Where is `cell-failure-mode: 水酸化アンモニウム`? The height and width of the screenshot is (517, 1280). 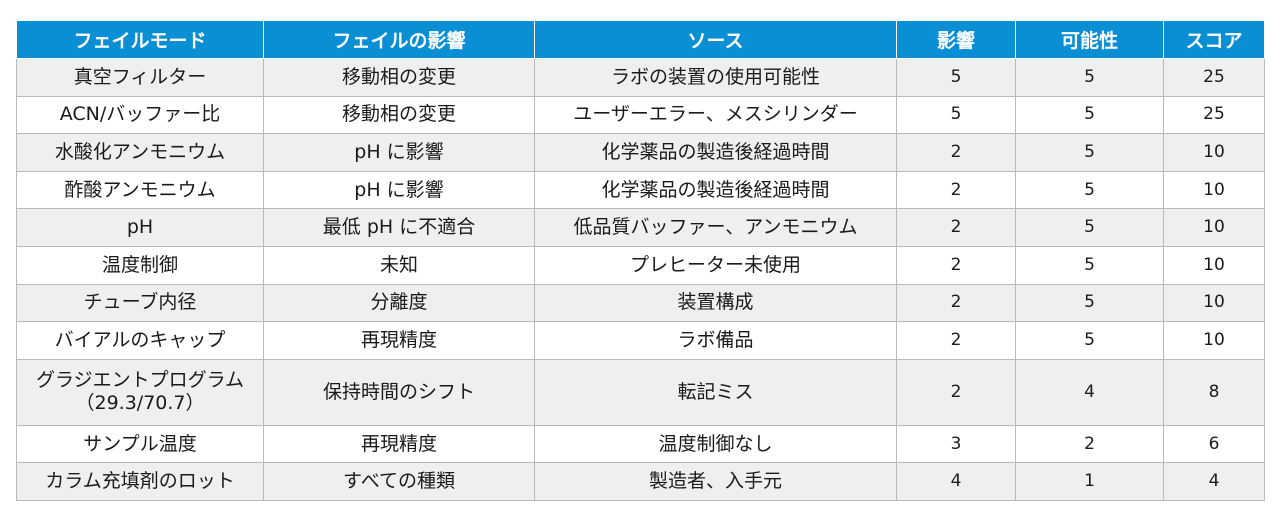
cell-failure-mode: 水酸化アンモニウム is located at coordinates (140, 152).